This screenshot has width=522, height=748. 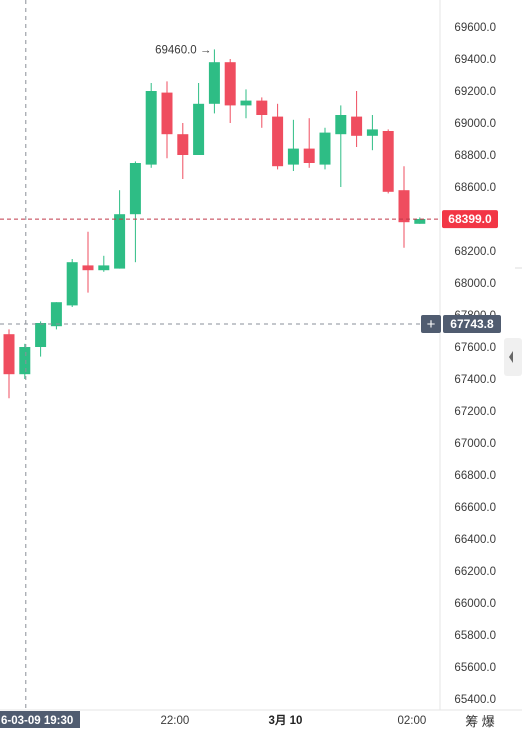 What do you see at coordinates (475, 572) in the screenshot?
I see `y-tick-label: 66200.0` at bounding box center [475, 572].